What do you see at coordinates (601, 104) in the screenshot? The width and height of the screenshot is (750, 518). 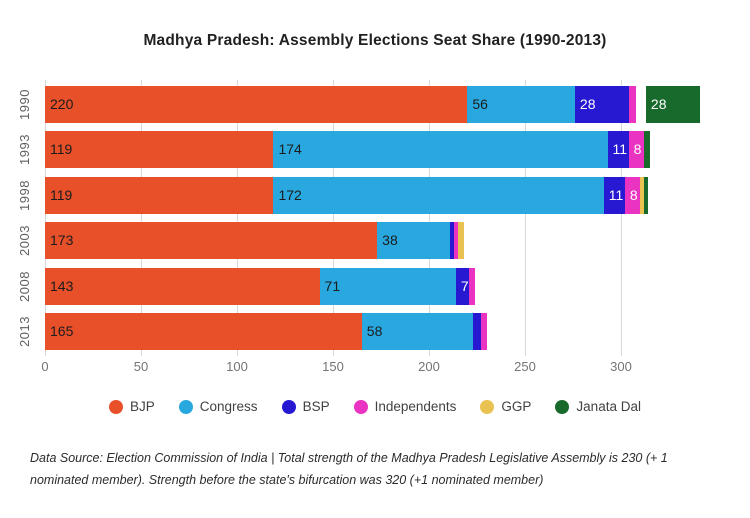 I see `bar-segment-bsp: 28` at bounding box center [601, 104].